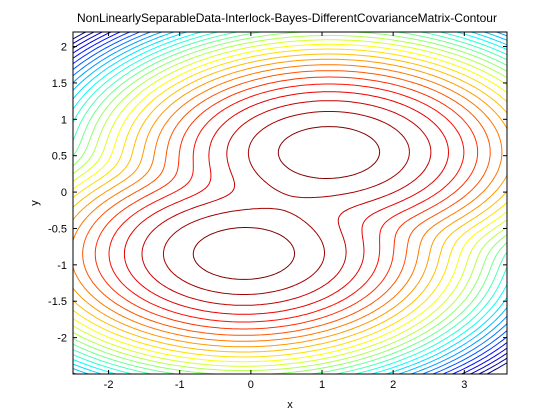 The width and height of the screenshot is (560, 420). What do you see at coordinates (290, 405) in the screenshot?
I see `x-axis-label: x` at bounding box center [290, 405].